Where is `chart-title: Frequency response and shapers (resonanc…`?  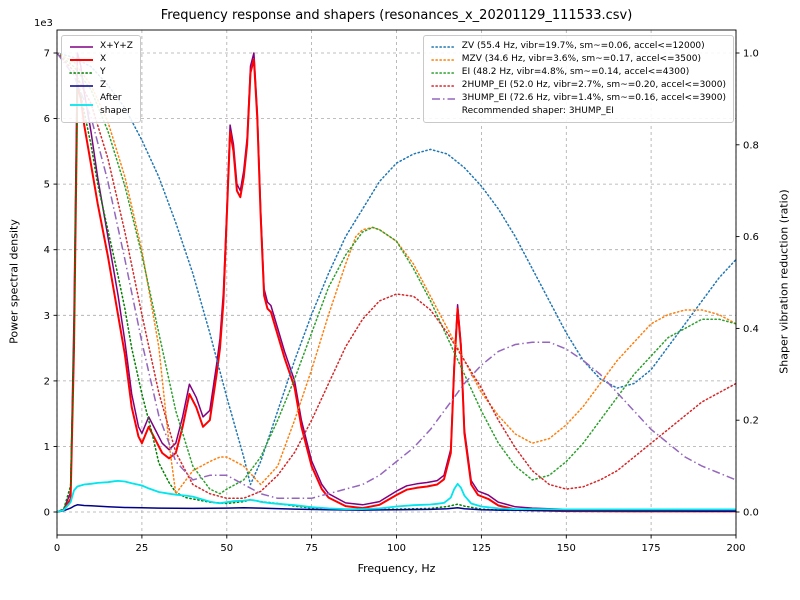
chart-title: Frequency response and shapers (resonanc… is located at coordinates (396, 15).